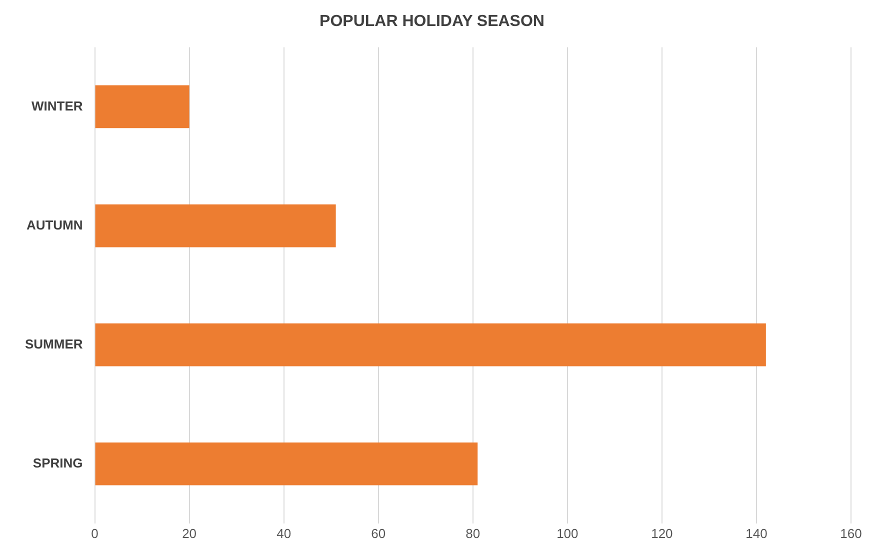 This screenshot has height=558, width=879. Describe the element at coordinates (57, 462) in the screenshot. I see `y-tick-label: SPRING` at that location.